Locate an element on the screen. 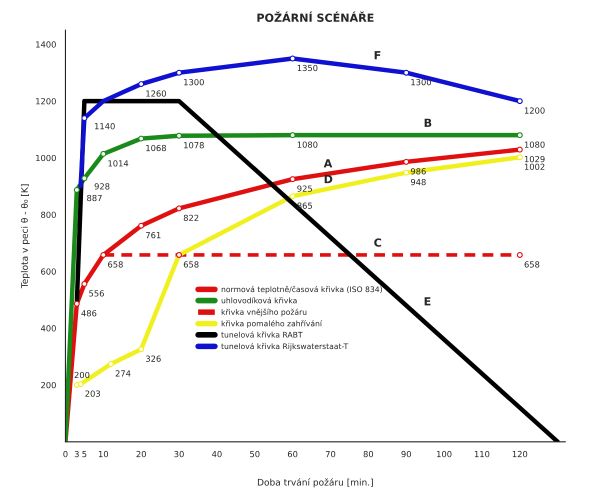 This screenshot has height=502, width=595. y-tick-label: 1000 is located at coordinates (46, 158).